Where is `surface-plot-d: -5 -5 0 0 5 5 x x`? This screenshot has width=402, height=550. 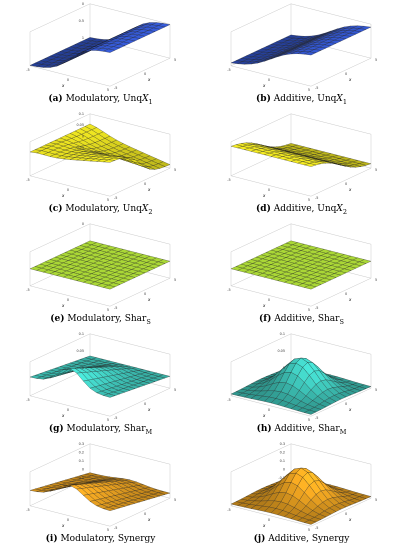 surface-plot-d: -5 -5 0 0 5 5 x x is located at coordinates (302, 157).